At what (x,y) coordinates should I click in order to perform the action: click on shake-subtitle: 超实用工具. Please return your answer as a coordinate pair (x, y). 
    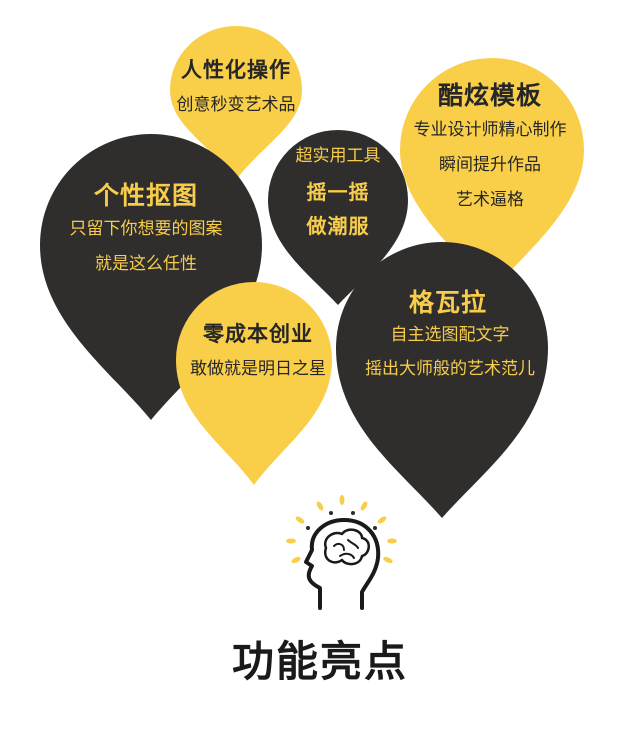
    Looking at the image, I should click on (338, 156).